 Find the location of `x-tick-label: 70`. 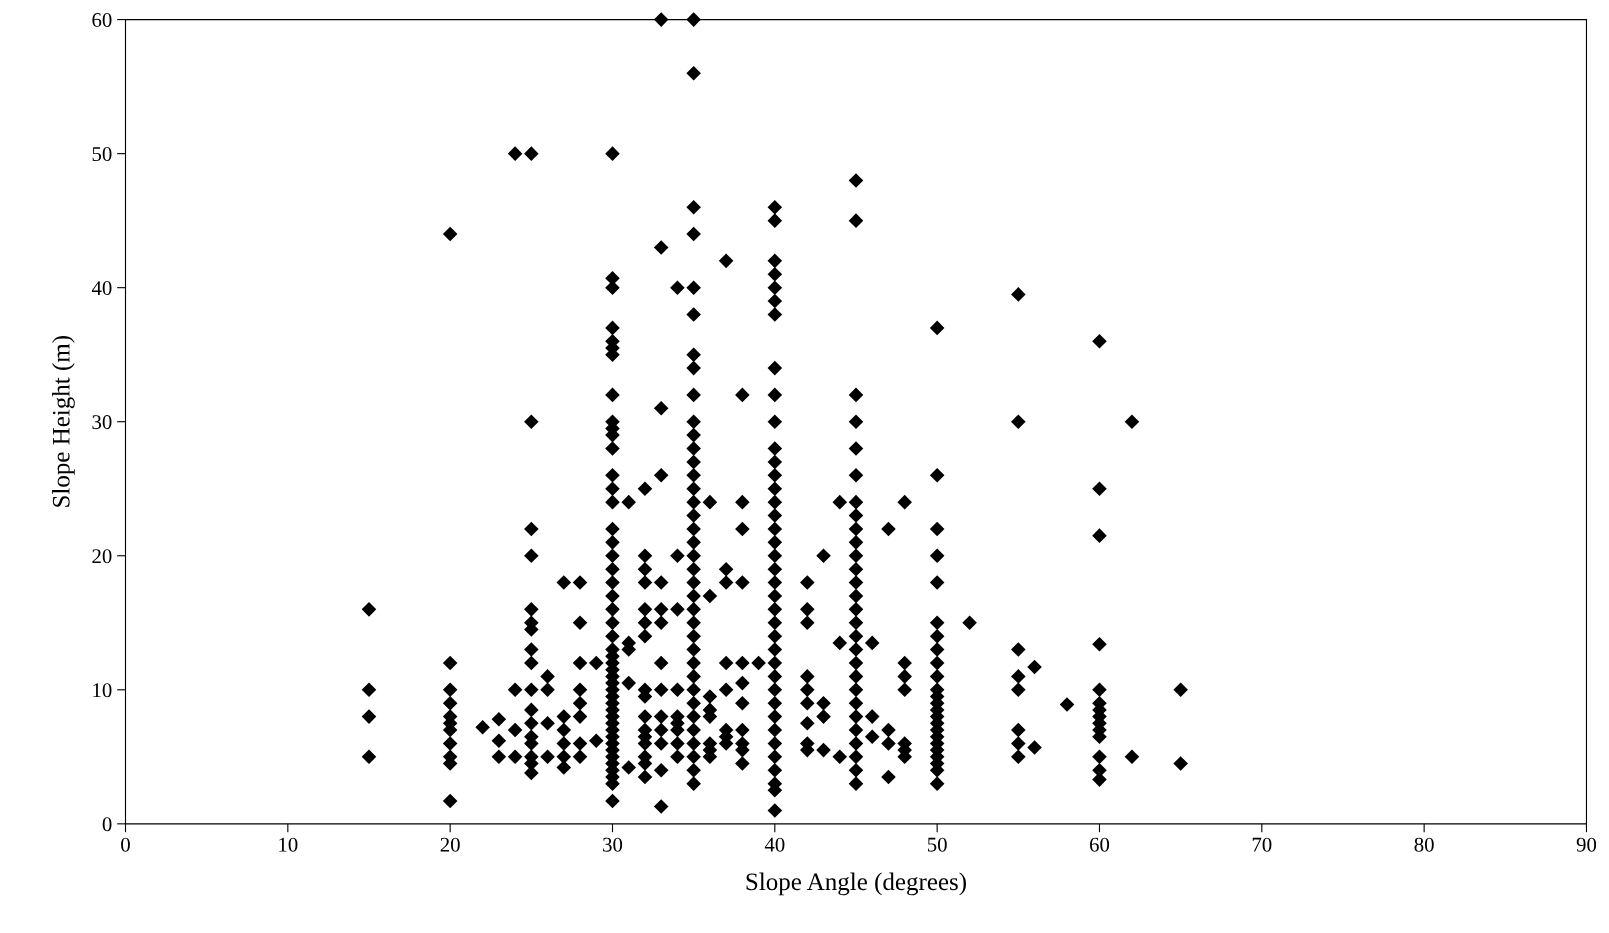

x-tick-label: 70 is located at coordinates (1262, 844).